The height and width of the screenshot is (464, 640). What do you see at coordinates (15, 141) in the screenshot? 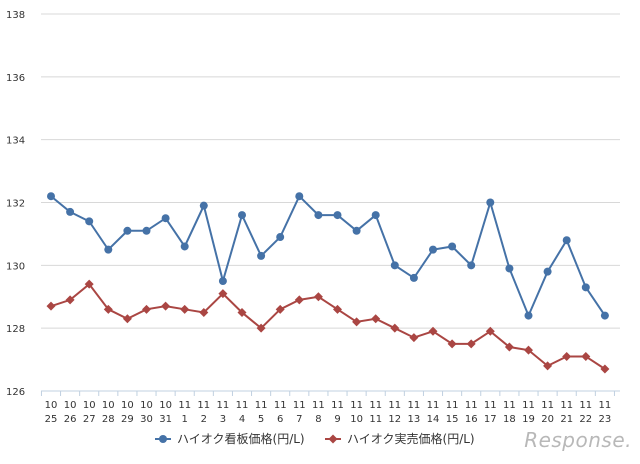
I see `y-tick-label: 134` at bounding box center [15, 141].